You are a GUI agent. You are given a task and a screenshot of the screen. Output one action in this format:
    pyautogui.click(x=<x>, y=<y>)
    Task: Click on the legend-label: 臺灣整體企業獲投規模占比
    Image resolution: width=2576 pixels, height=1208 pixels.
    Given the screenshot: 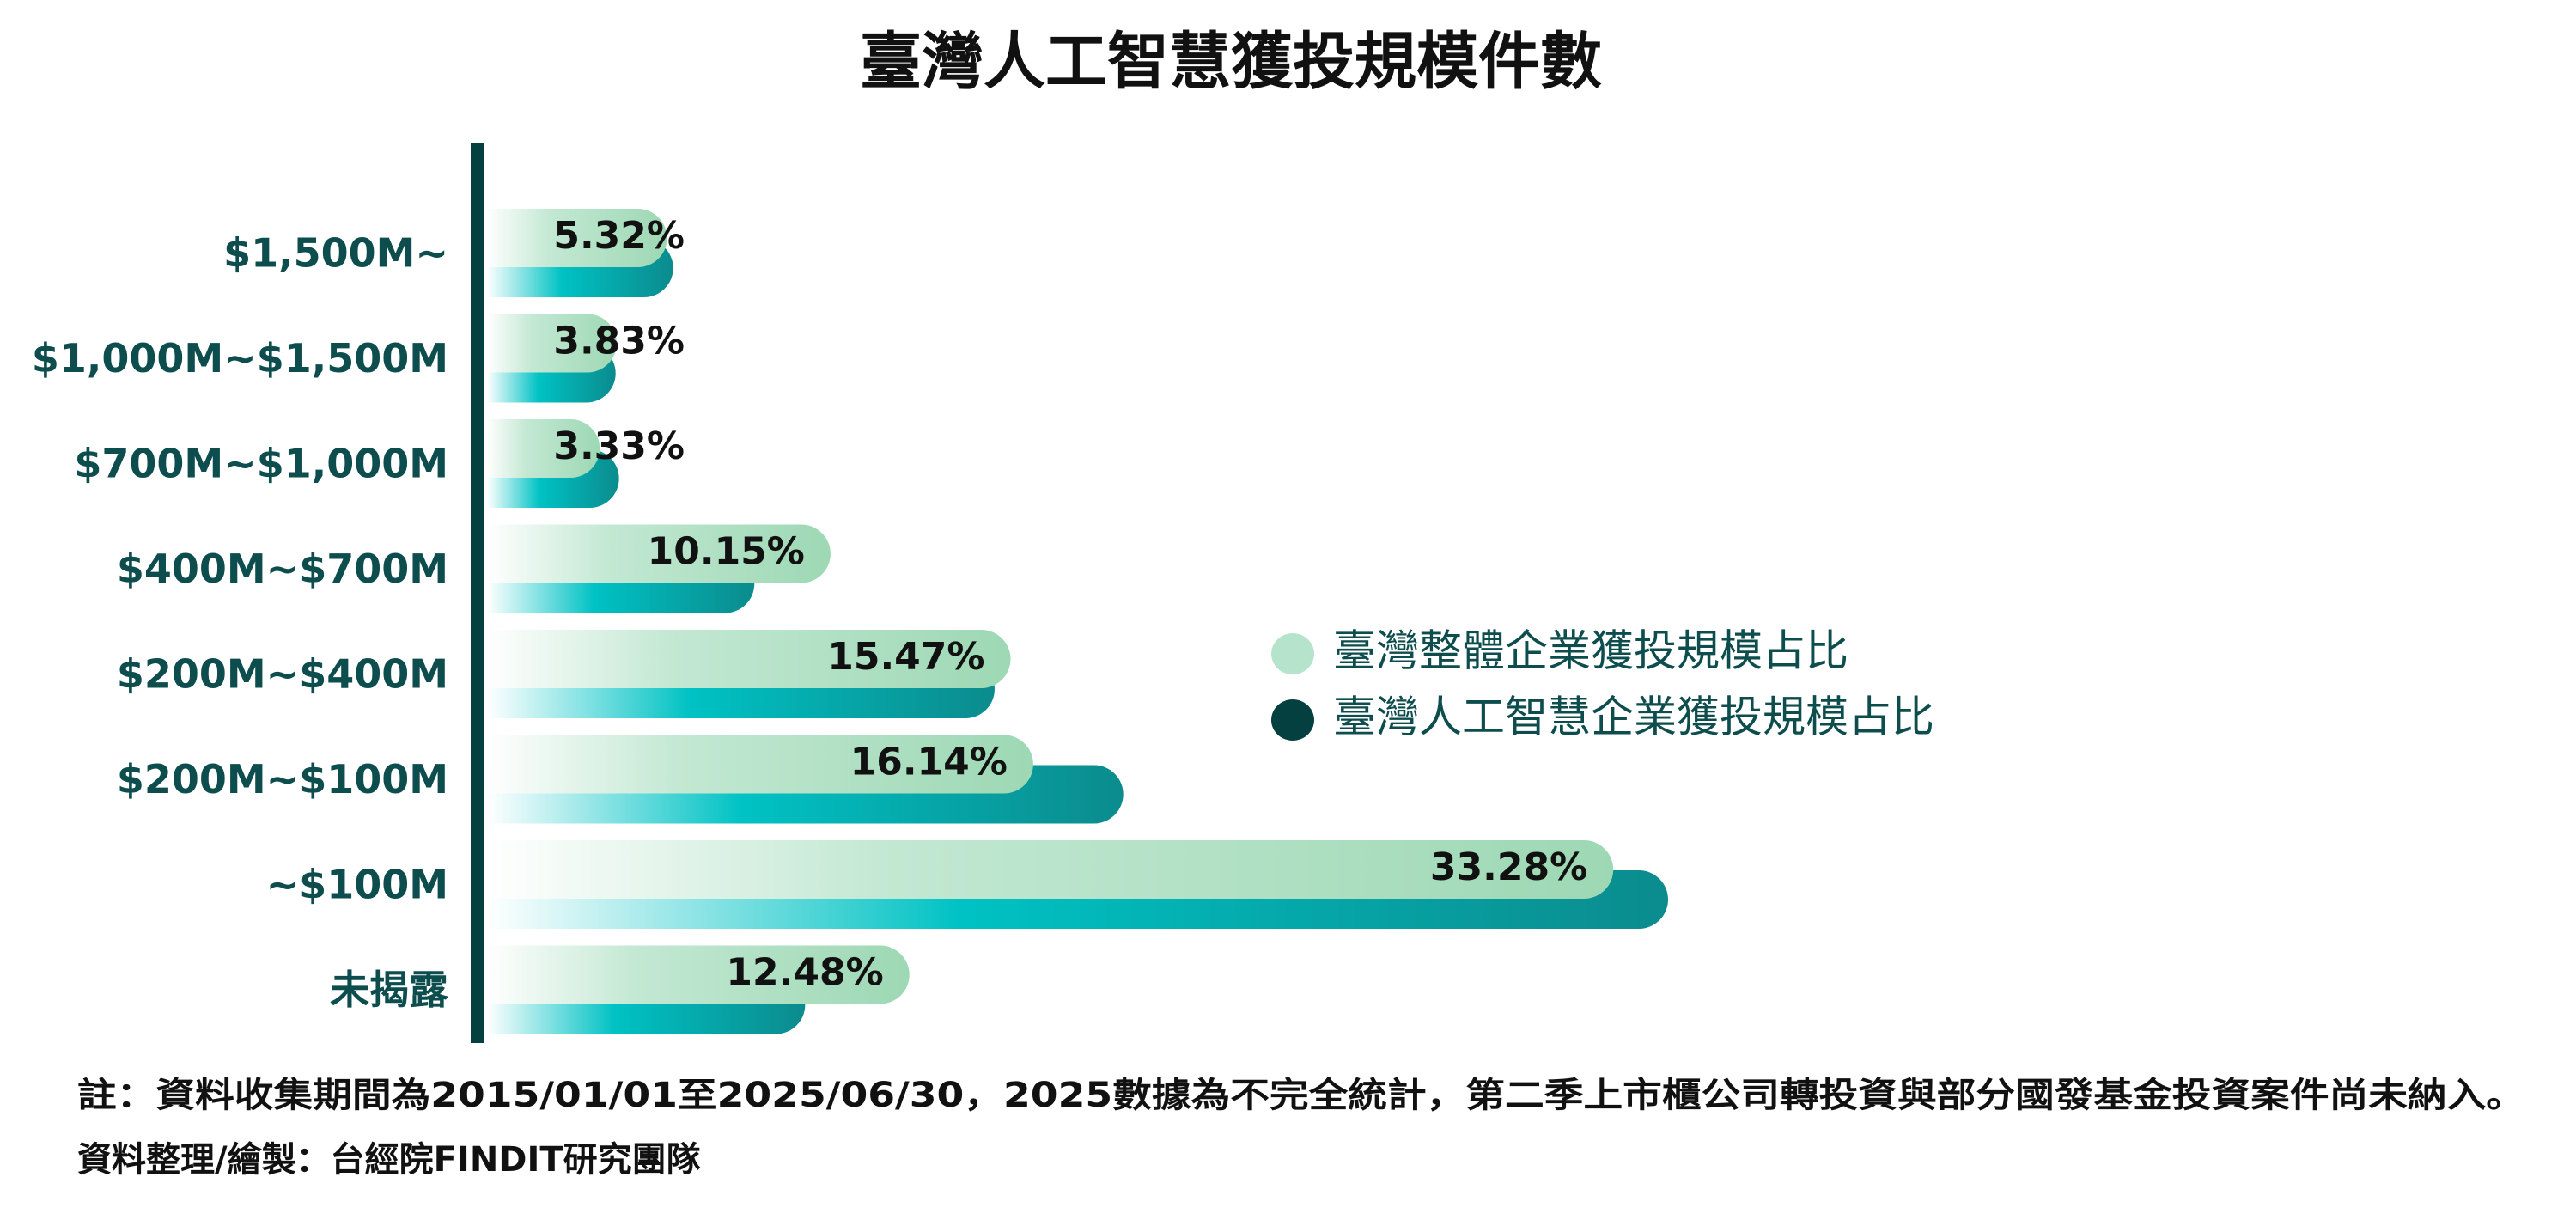 What is the action you would take?
    pyautogui.click(x=1590, y=651)
    